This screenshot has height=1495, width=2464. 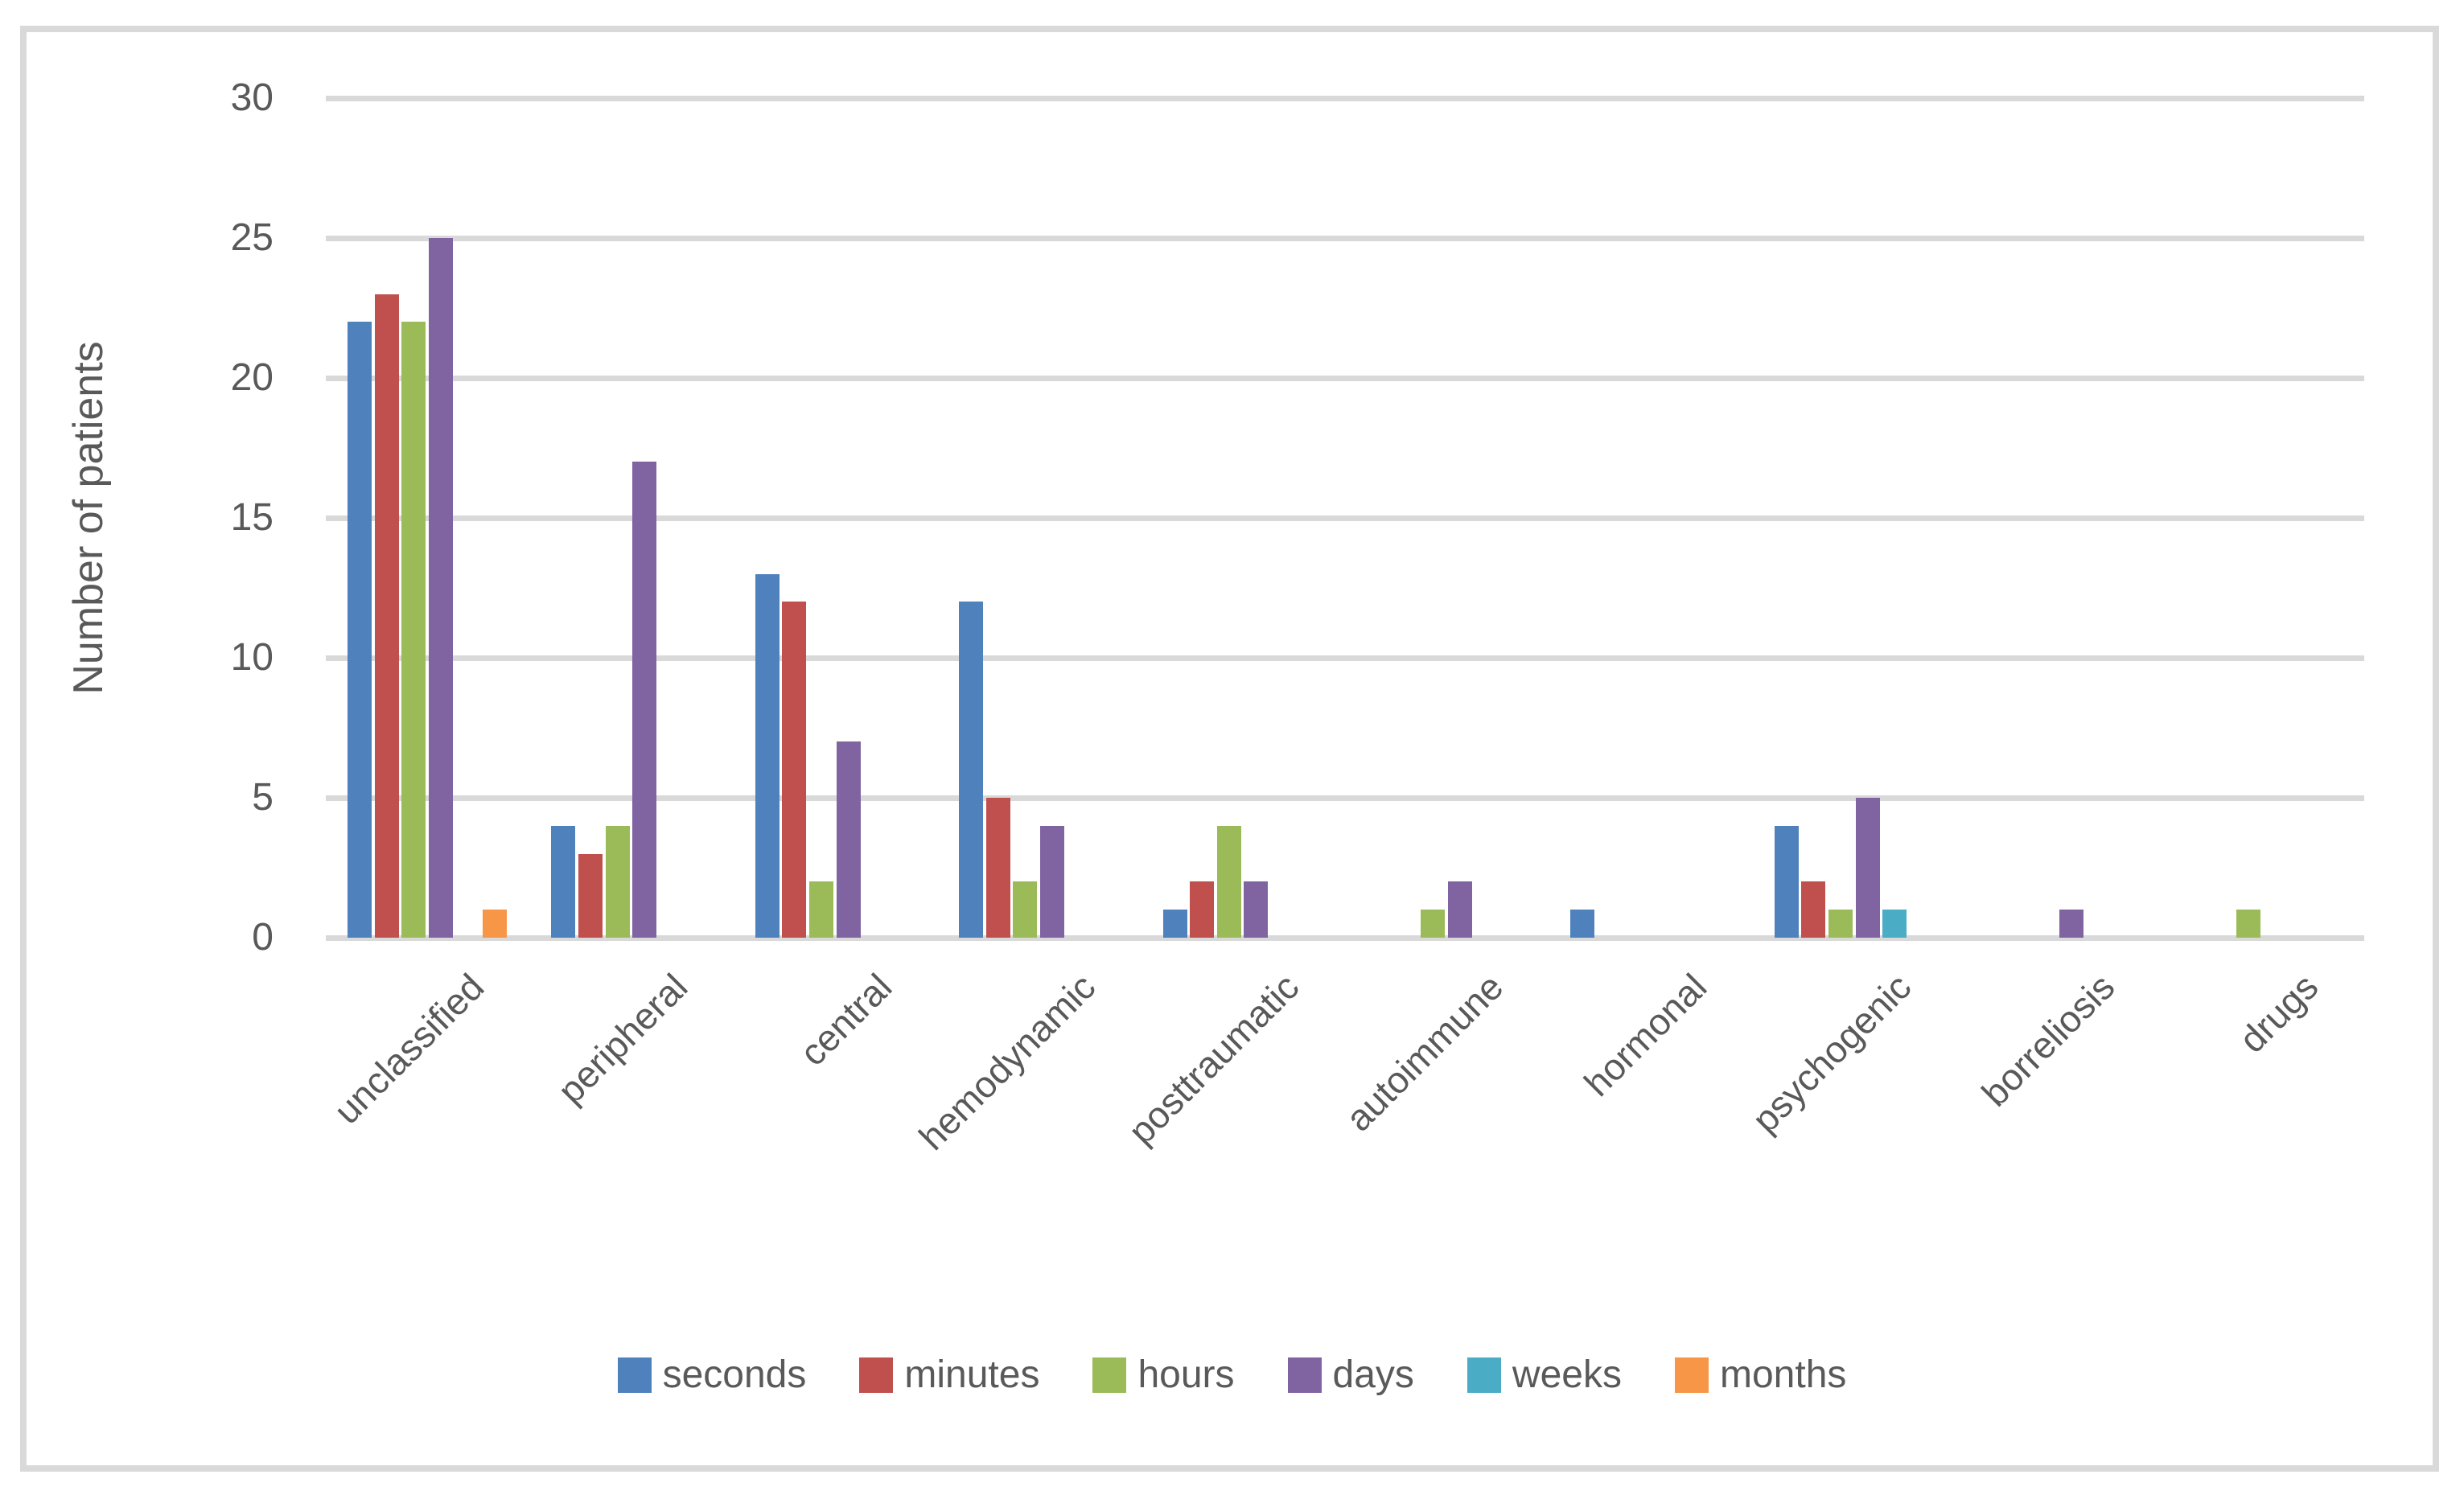 What do you see at coordinates (972, 1374) in the screenshot?
I see `legend-label-minutes: minutes` at bounding box center [972, 1374].